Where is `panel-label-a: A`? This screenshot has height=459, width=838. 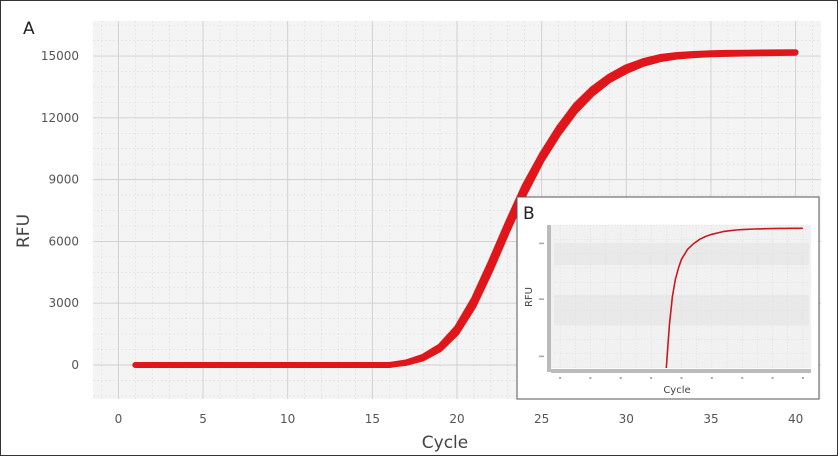
panel-label-a: A is located at coordinates (29, 29).